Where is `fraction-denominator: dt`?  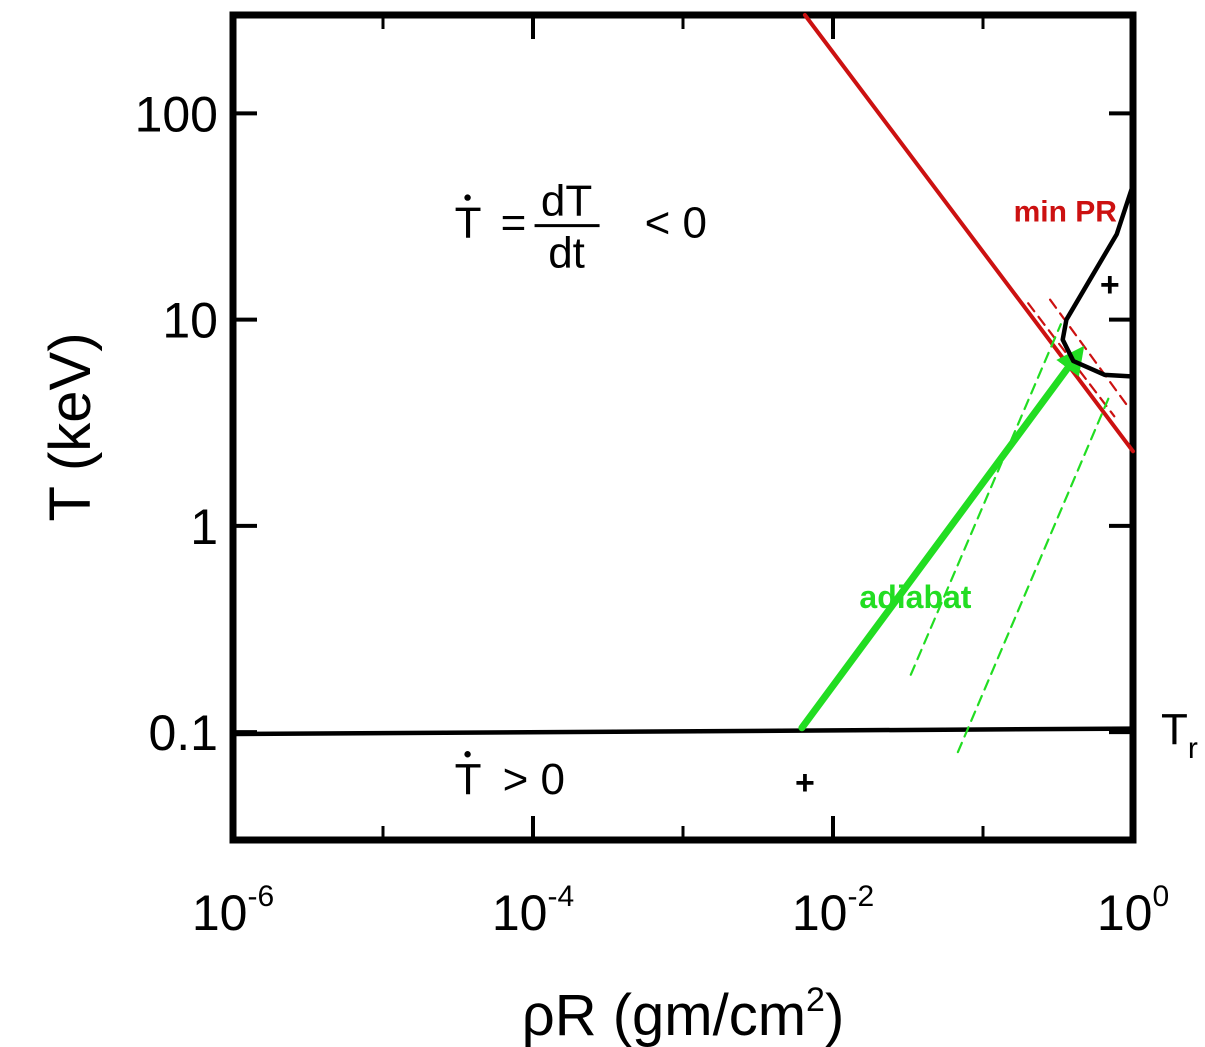
fraction-denominator: dt is located at coordinates (566, 253).